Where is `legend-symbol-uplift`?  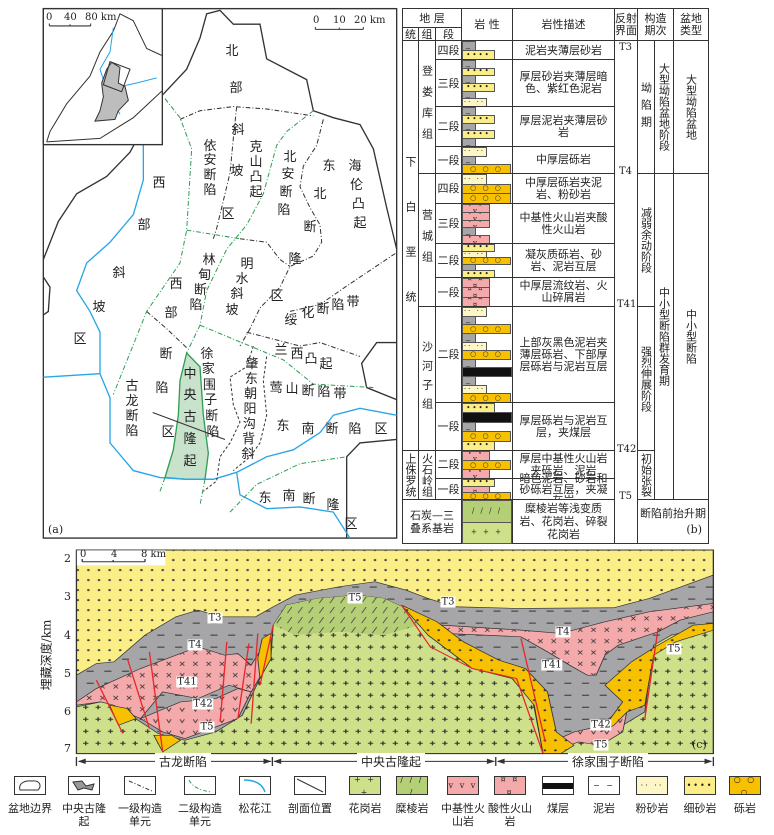
legend-symbol-uplift is located at coordinates (84, 785).